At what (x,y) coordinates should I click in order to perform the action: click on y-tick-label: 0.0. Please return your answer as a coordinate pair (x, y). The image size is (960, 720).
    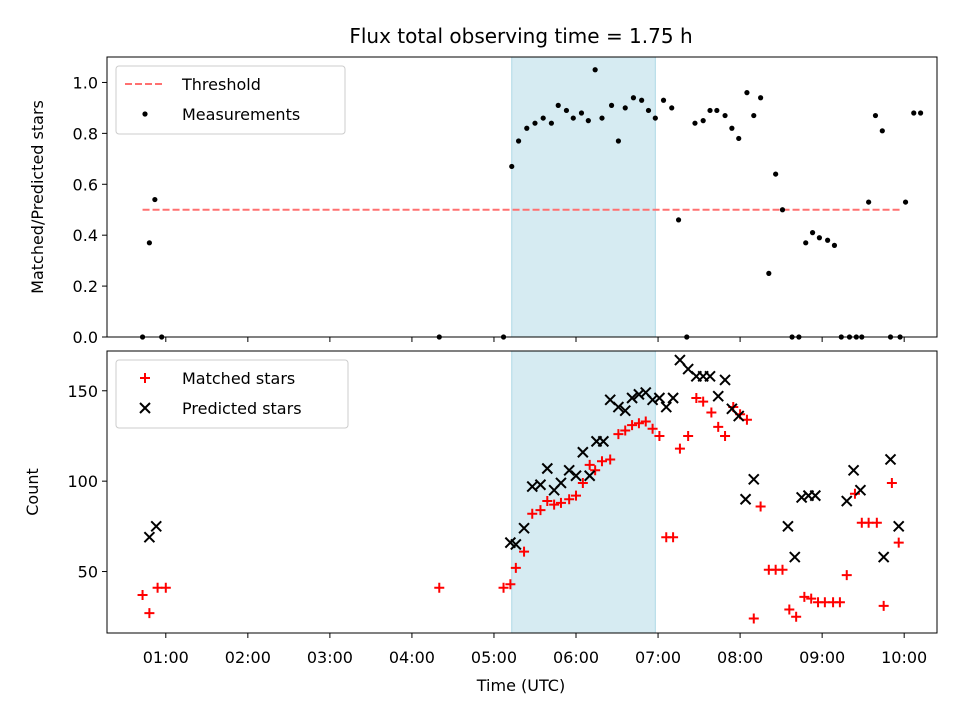
    Looking at the image, I should click on (85, 337).